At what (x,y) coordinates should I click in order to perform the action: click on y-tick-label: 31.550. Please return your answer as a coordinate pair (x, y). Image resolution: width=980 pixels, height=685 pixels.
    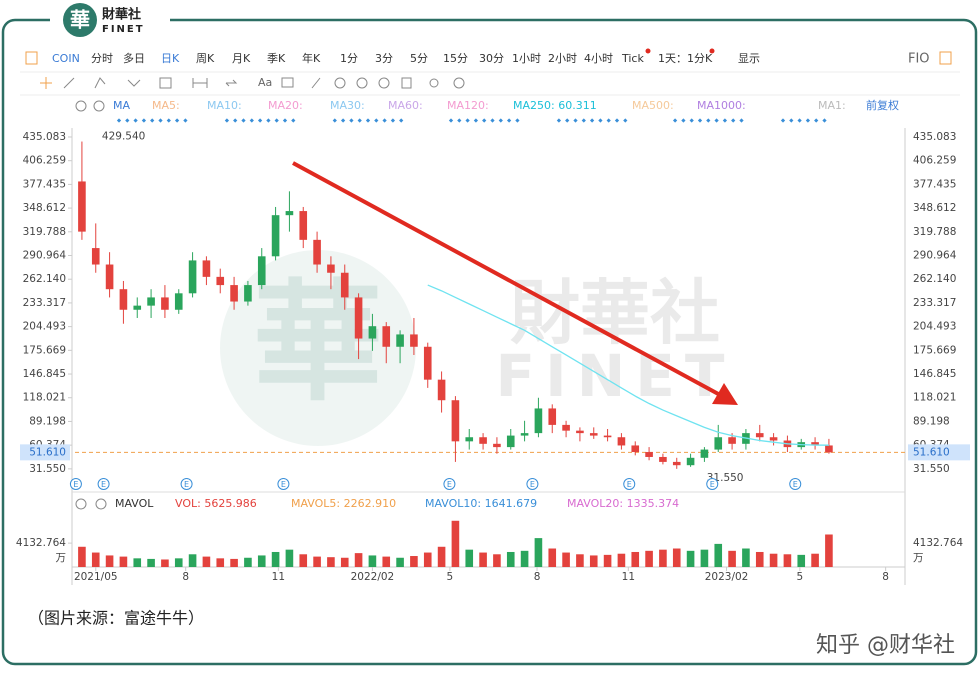
    Looking at the image, I should click on (47, 469).